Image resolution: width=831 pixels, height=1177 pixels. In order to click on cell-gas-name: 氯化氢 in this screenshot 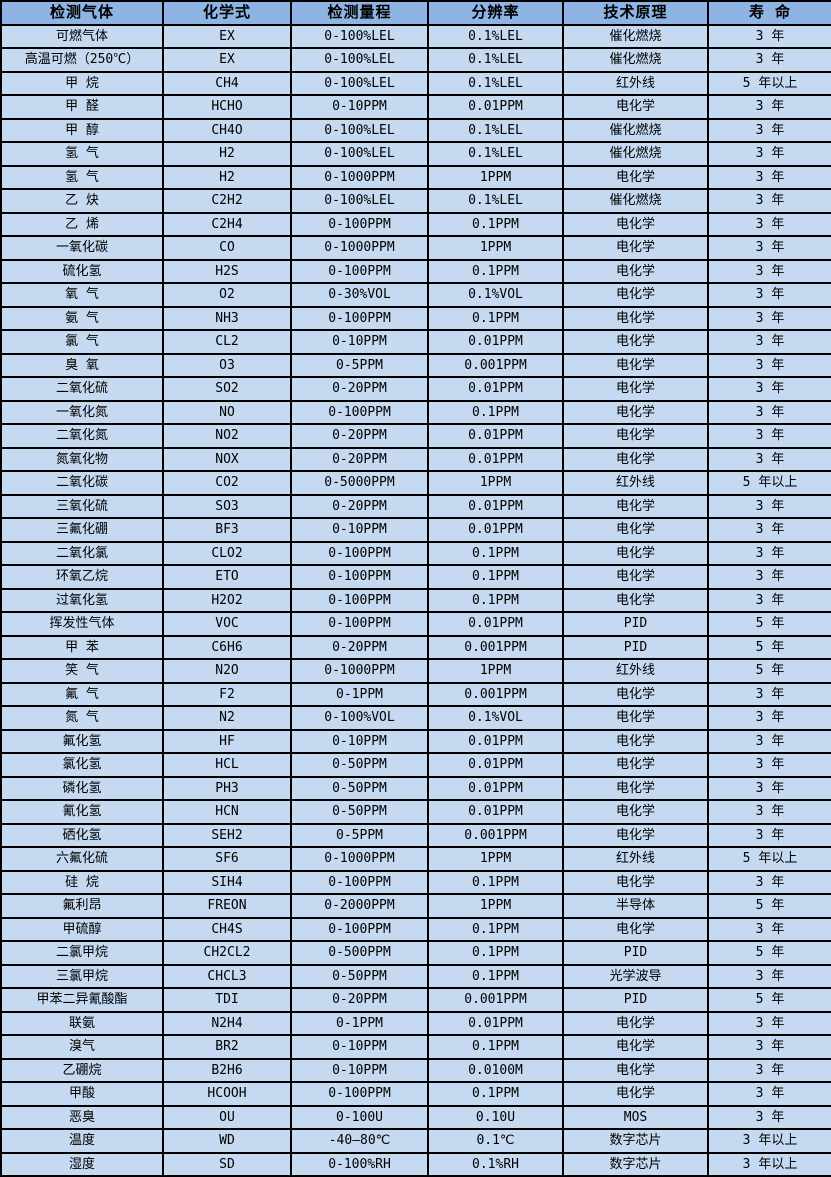, I will do `click(82, 765)`.